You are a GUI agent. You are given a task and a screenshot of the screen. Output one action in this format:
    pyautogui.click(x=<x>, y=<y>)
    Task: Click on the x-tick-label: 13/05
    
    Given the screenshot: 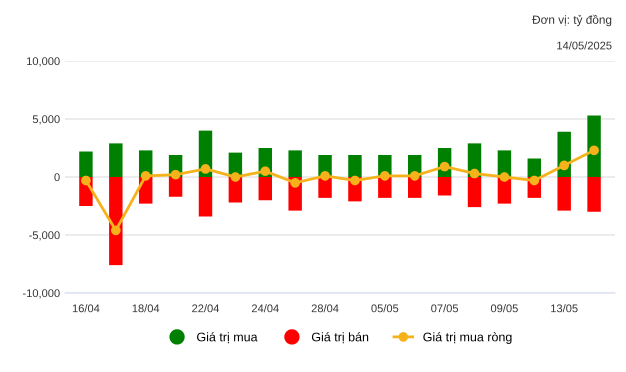 What is the action you would take?
    pyautogui.click(x=564, y=308)
    